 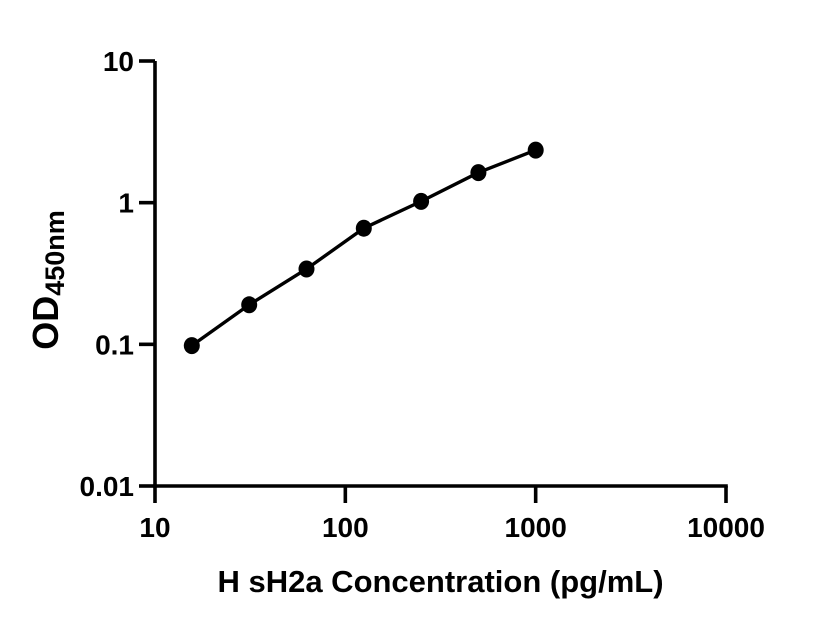 What do you see at coordinates (114, 344) in the screenshot?
I see `y-axis-tick-label: 0.1` at bounding box center [114, 344].